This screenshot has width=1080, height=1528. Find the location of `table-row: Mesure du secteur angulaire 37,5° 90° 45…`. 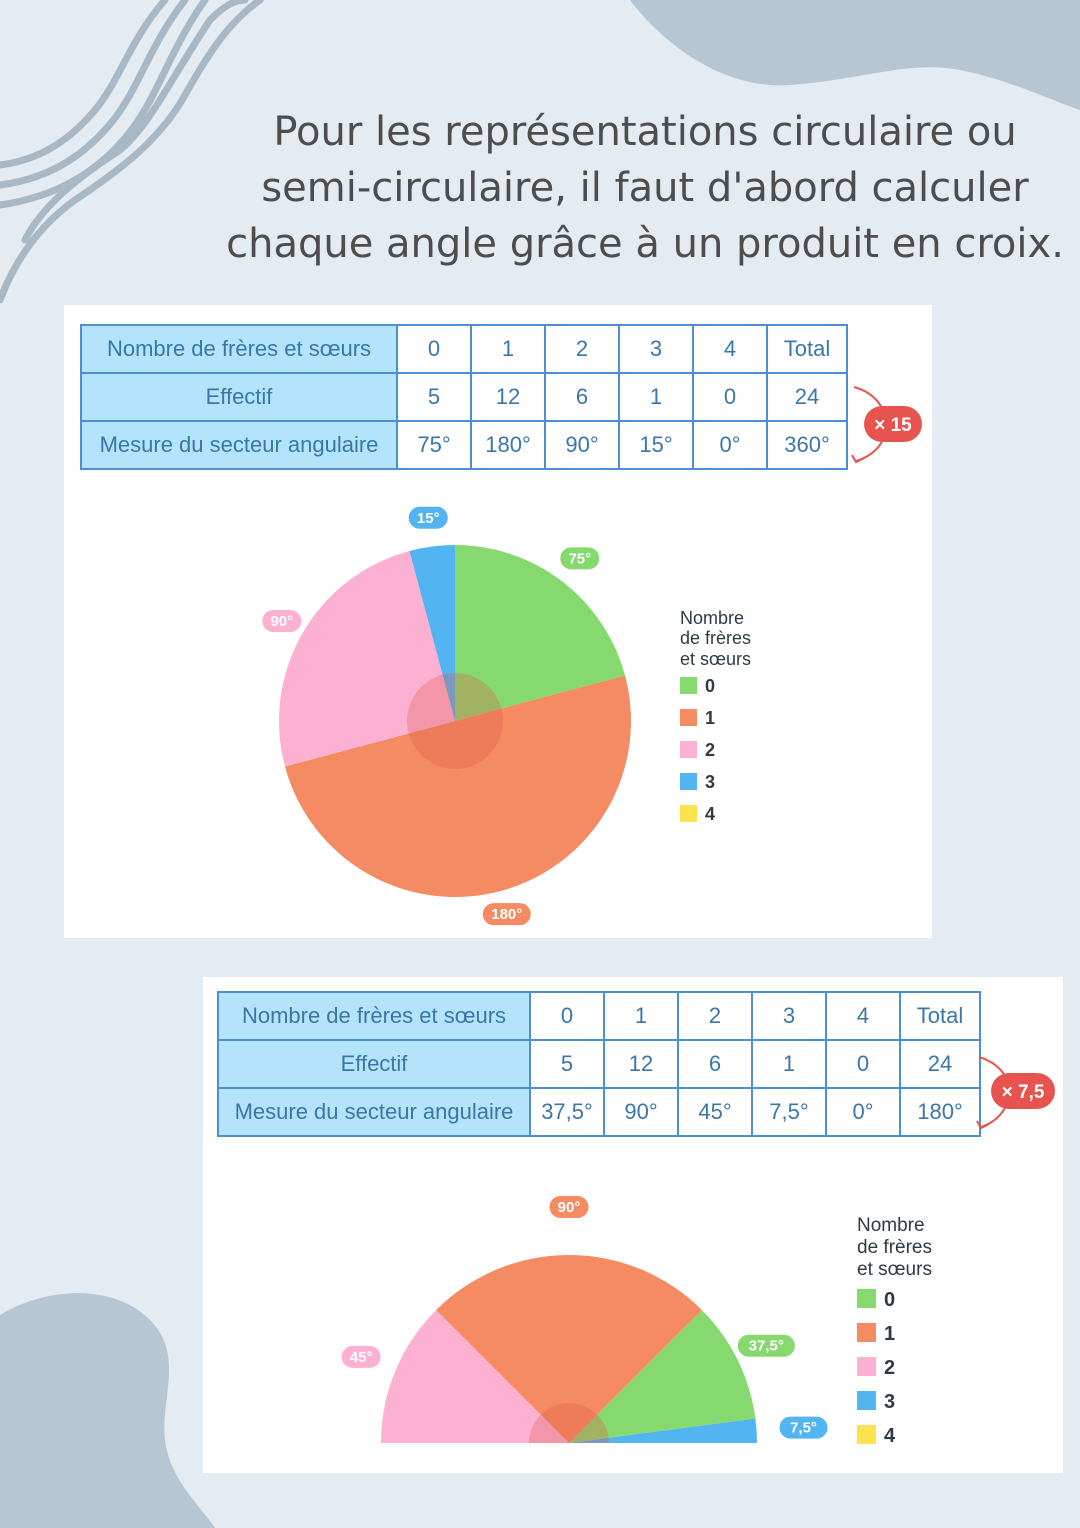

table-row: Mesure du secteur angulaire 37,5° 90° 45… is located at coordinates (599, 1112).